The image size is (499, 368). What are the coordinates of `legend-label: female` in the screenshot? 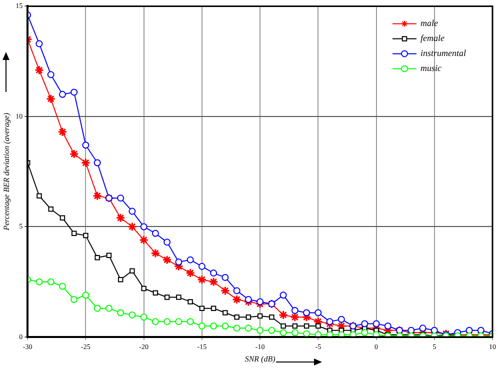 It's located at (432, 38).